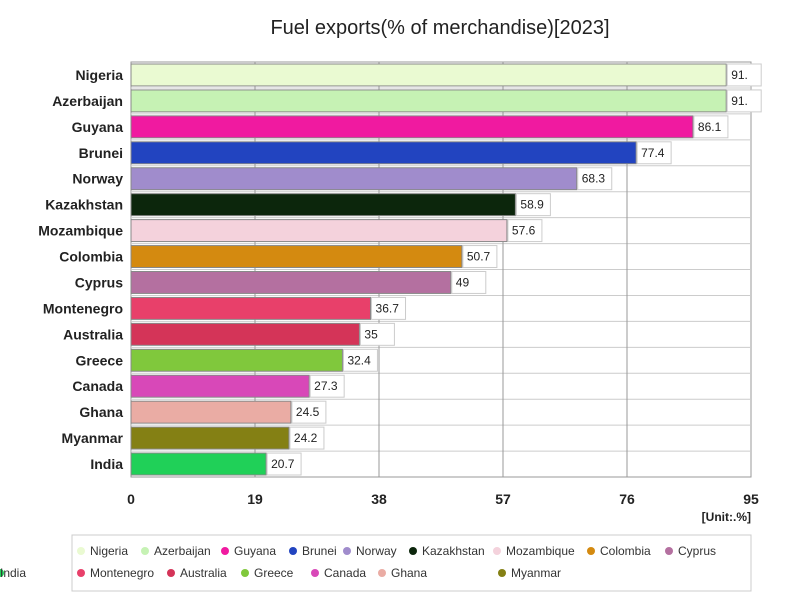 The height and width of the screenshot is (605, 800). What do you see at coordinates (536, 573) in the screenshot?
I see `legend-label: Myanmar` at bounding box center [536, 573].